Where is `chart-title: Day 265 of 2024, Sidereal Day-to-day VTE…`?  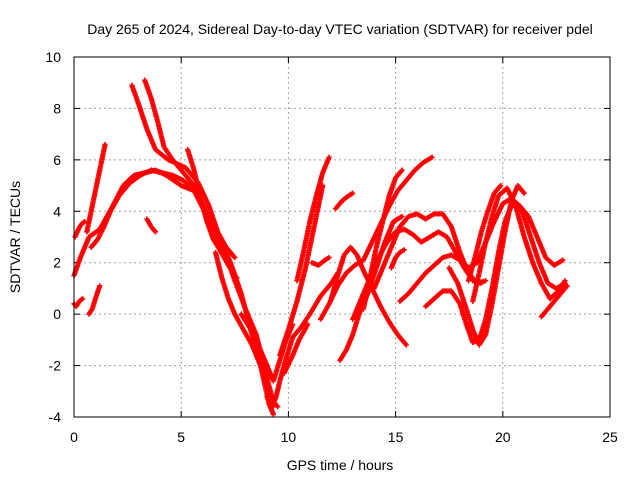
chart-title: Day 265 of 2024, Sidereal Day-to-day VTE… is located at coordinates (340, 29).